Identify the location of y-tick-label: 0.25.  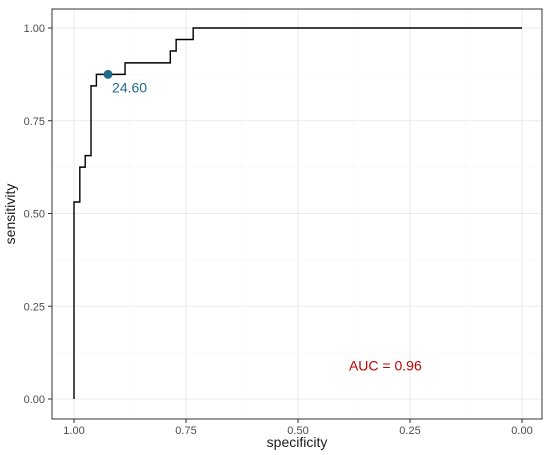
(34, 307).